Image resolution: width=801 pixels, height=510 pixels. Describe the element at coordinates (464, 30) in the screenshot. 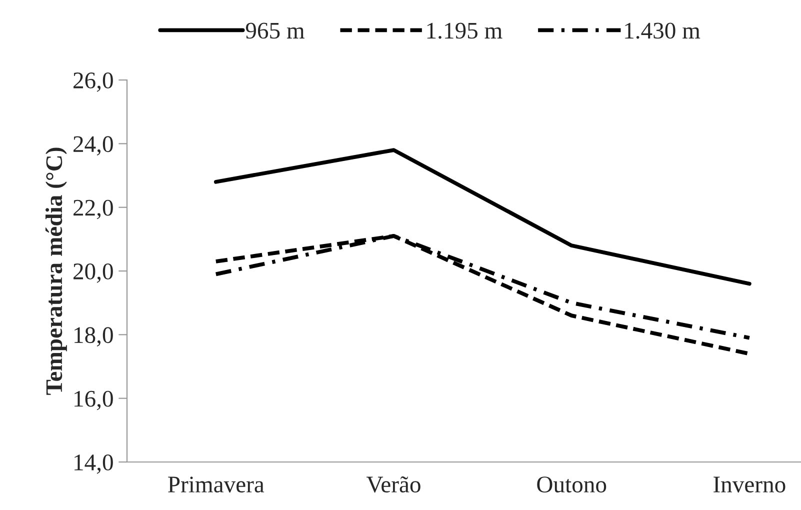

I see `legend-label: 1.195 m` at that location.